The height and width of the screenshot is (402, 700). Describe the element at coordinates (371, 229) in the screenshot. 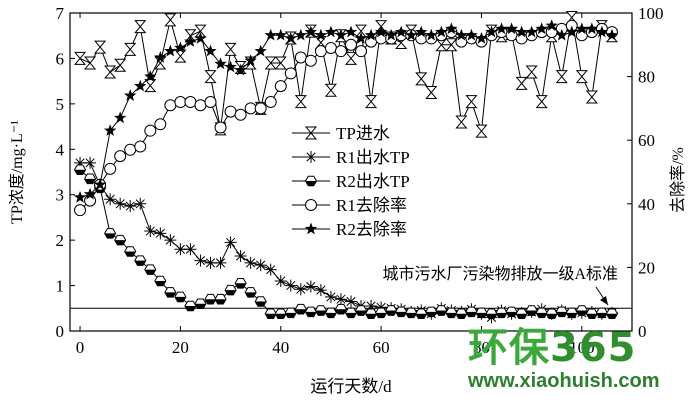

I see `legend-label: R2去除率` at that location.